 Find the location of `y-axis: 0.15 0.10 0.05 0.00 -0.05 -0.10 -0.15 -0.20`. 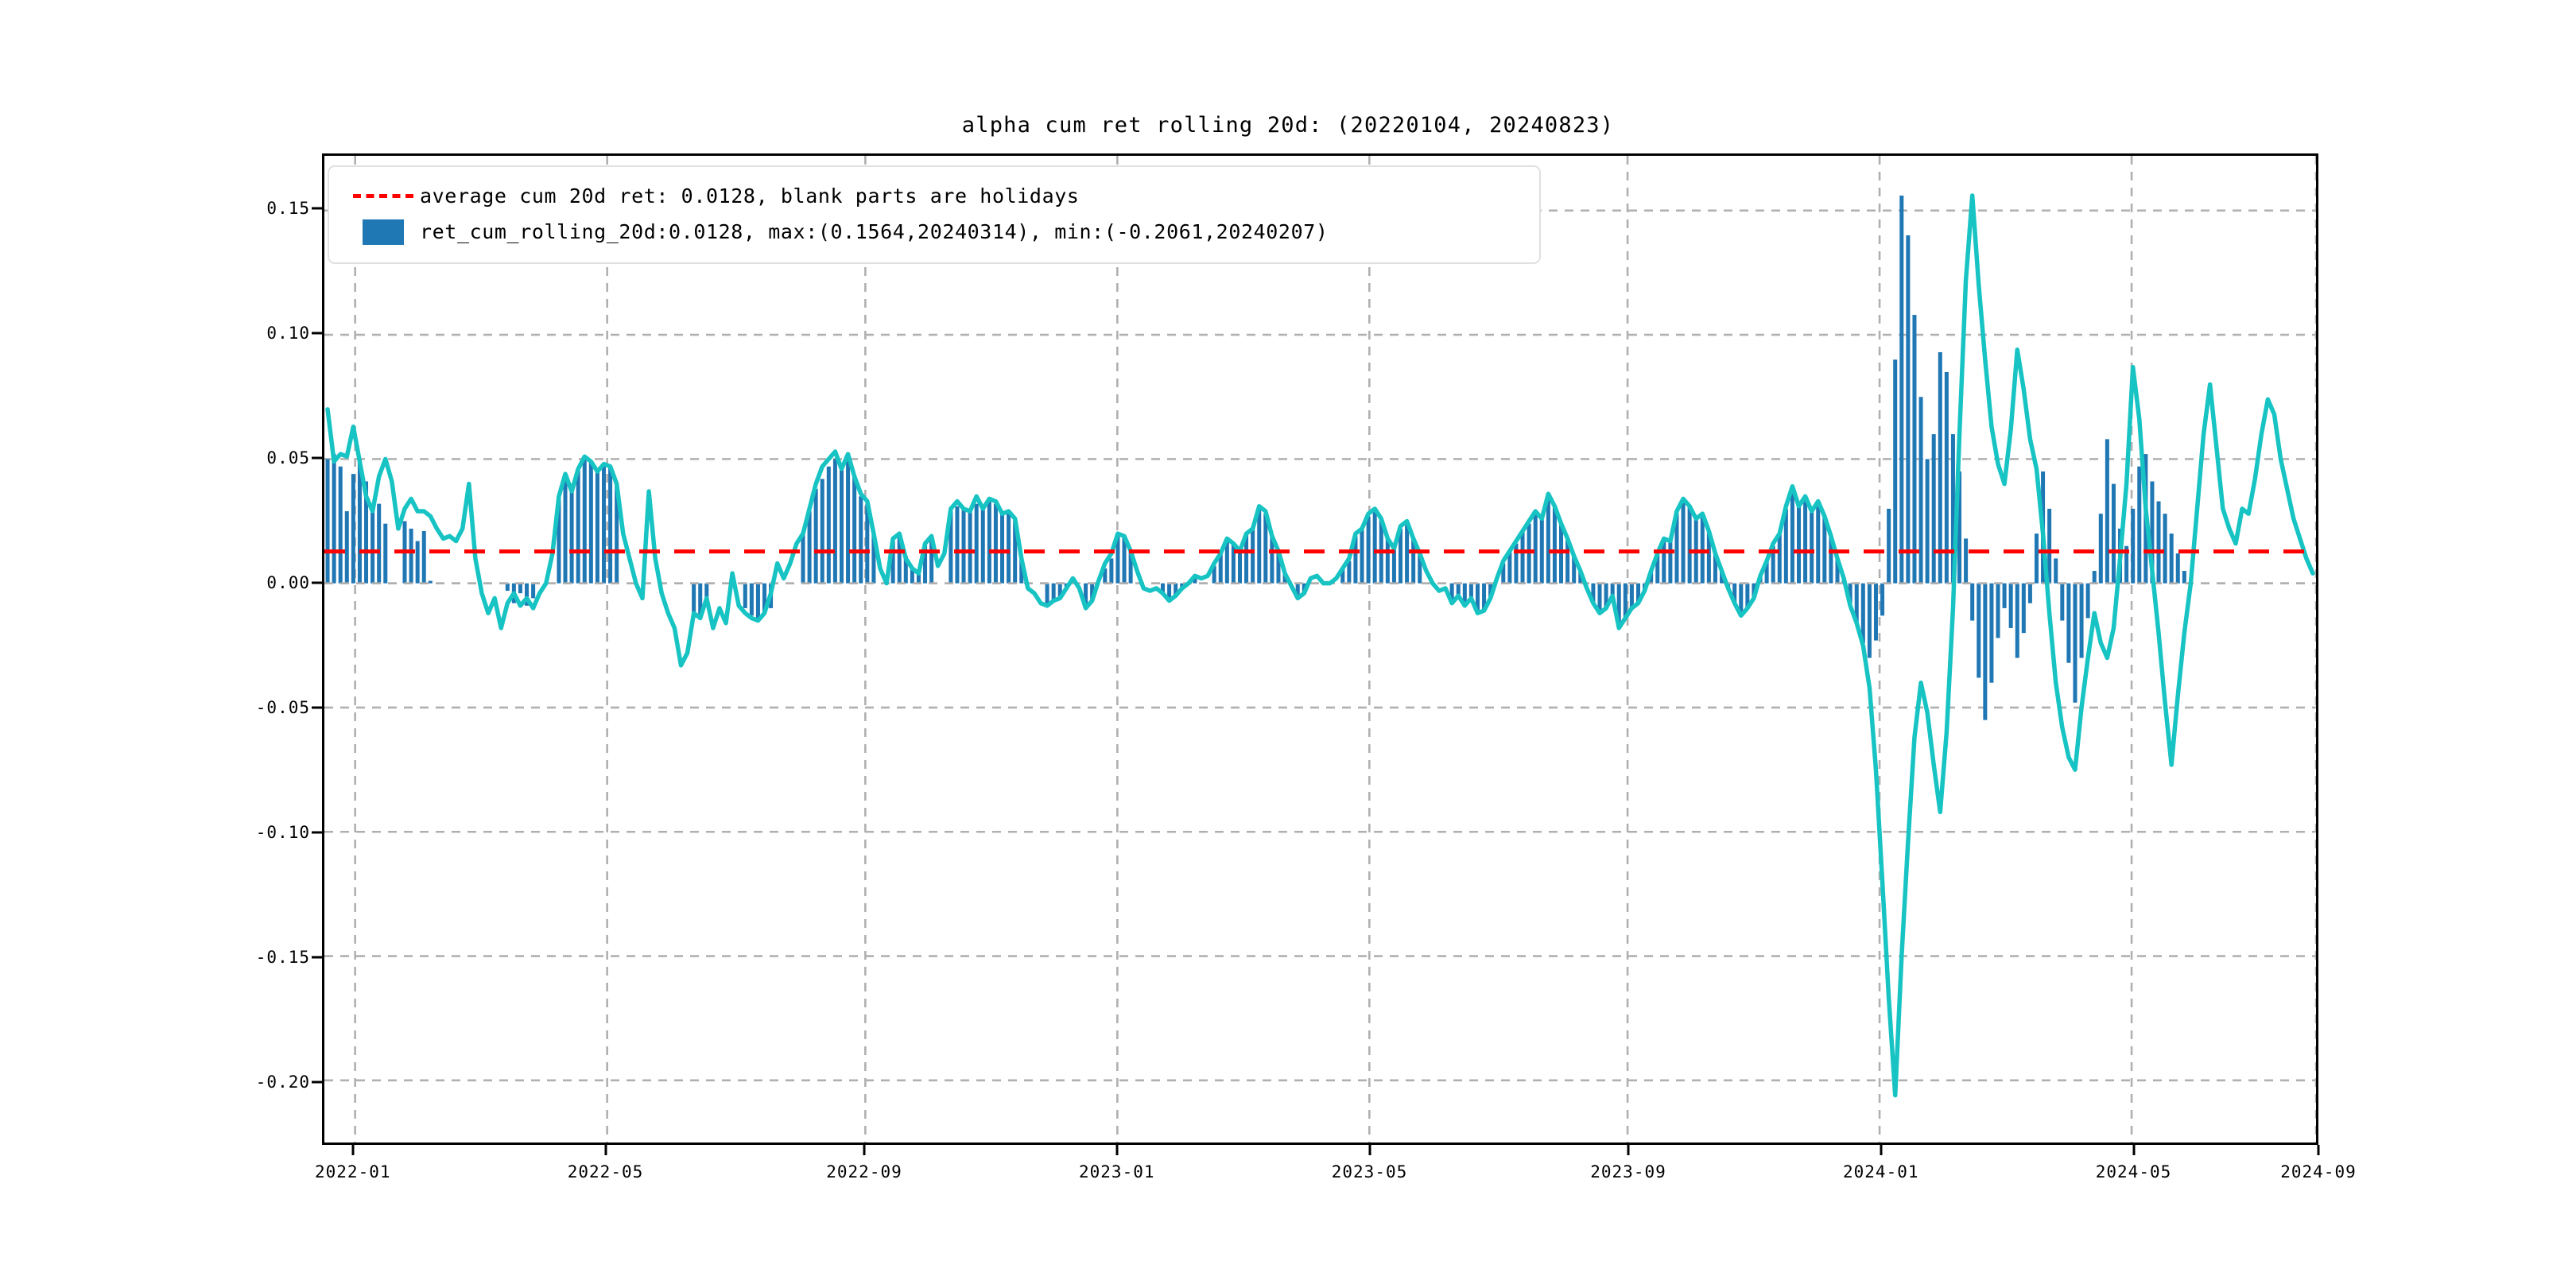

y-axis: 0.15 0.10 0.05 0.00 -0.05 -0.10 -0.15 -0.20 is located at coordinates (262, 649).